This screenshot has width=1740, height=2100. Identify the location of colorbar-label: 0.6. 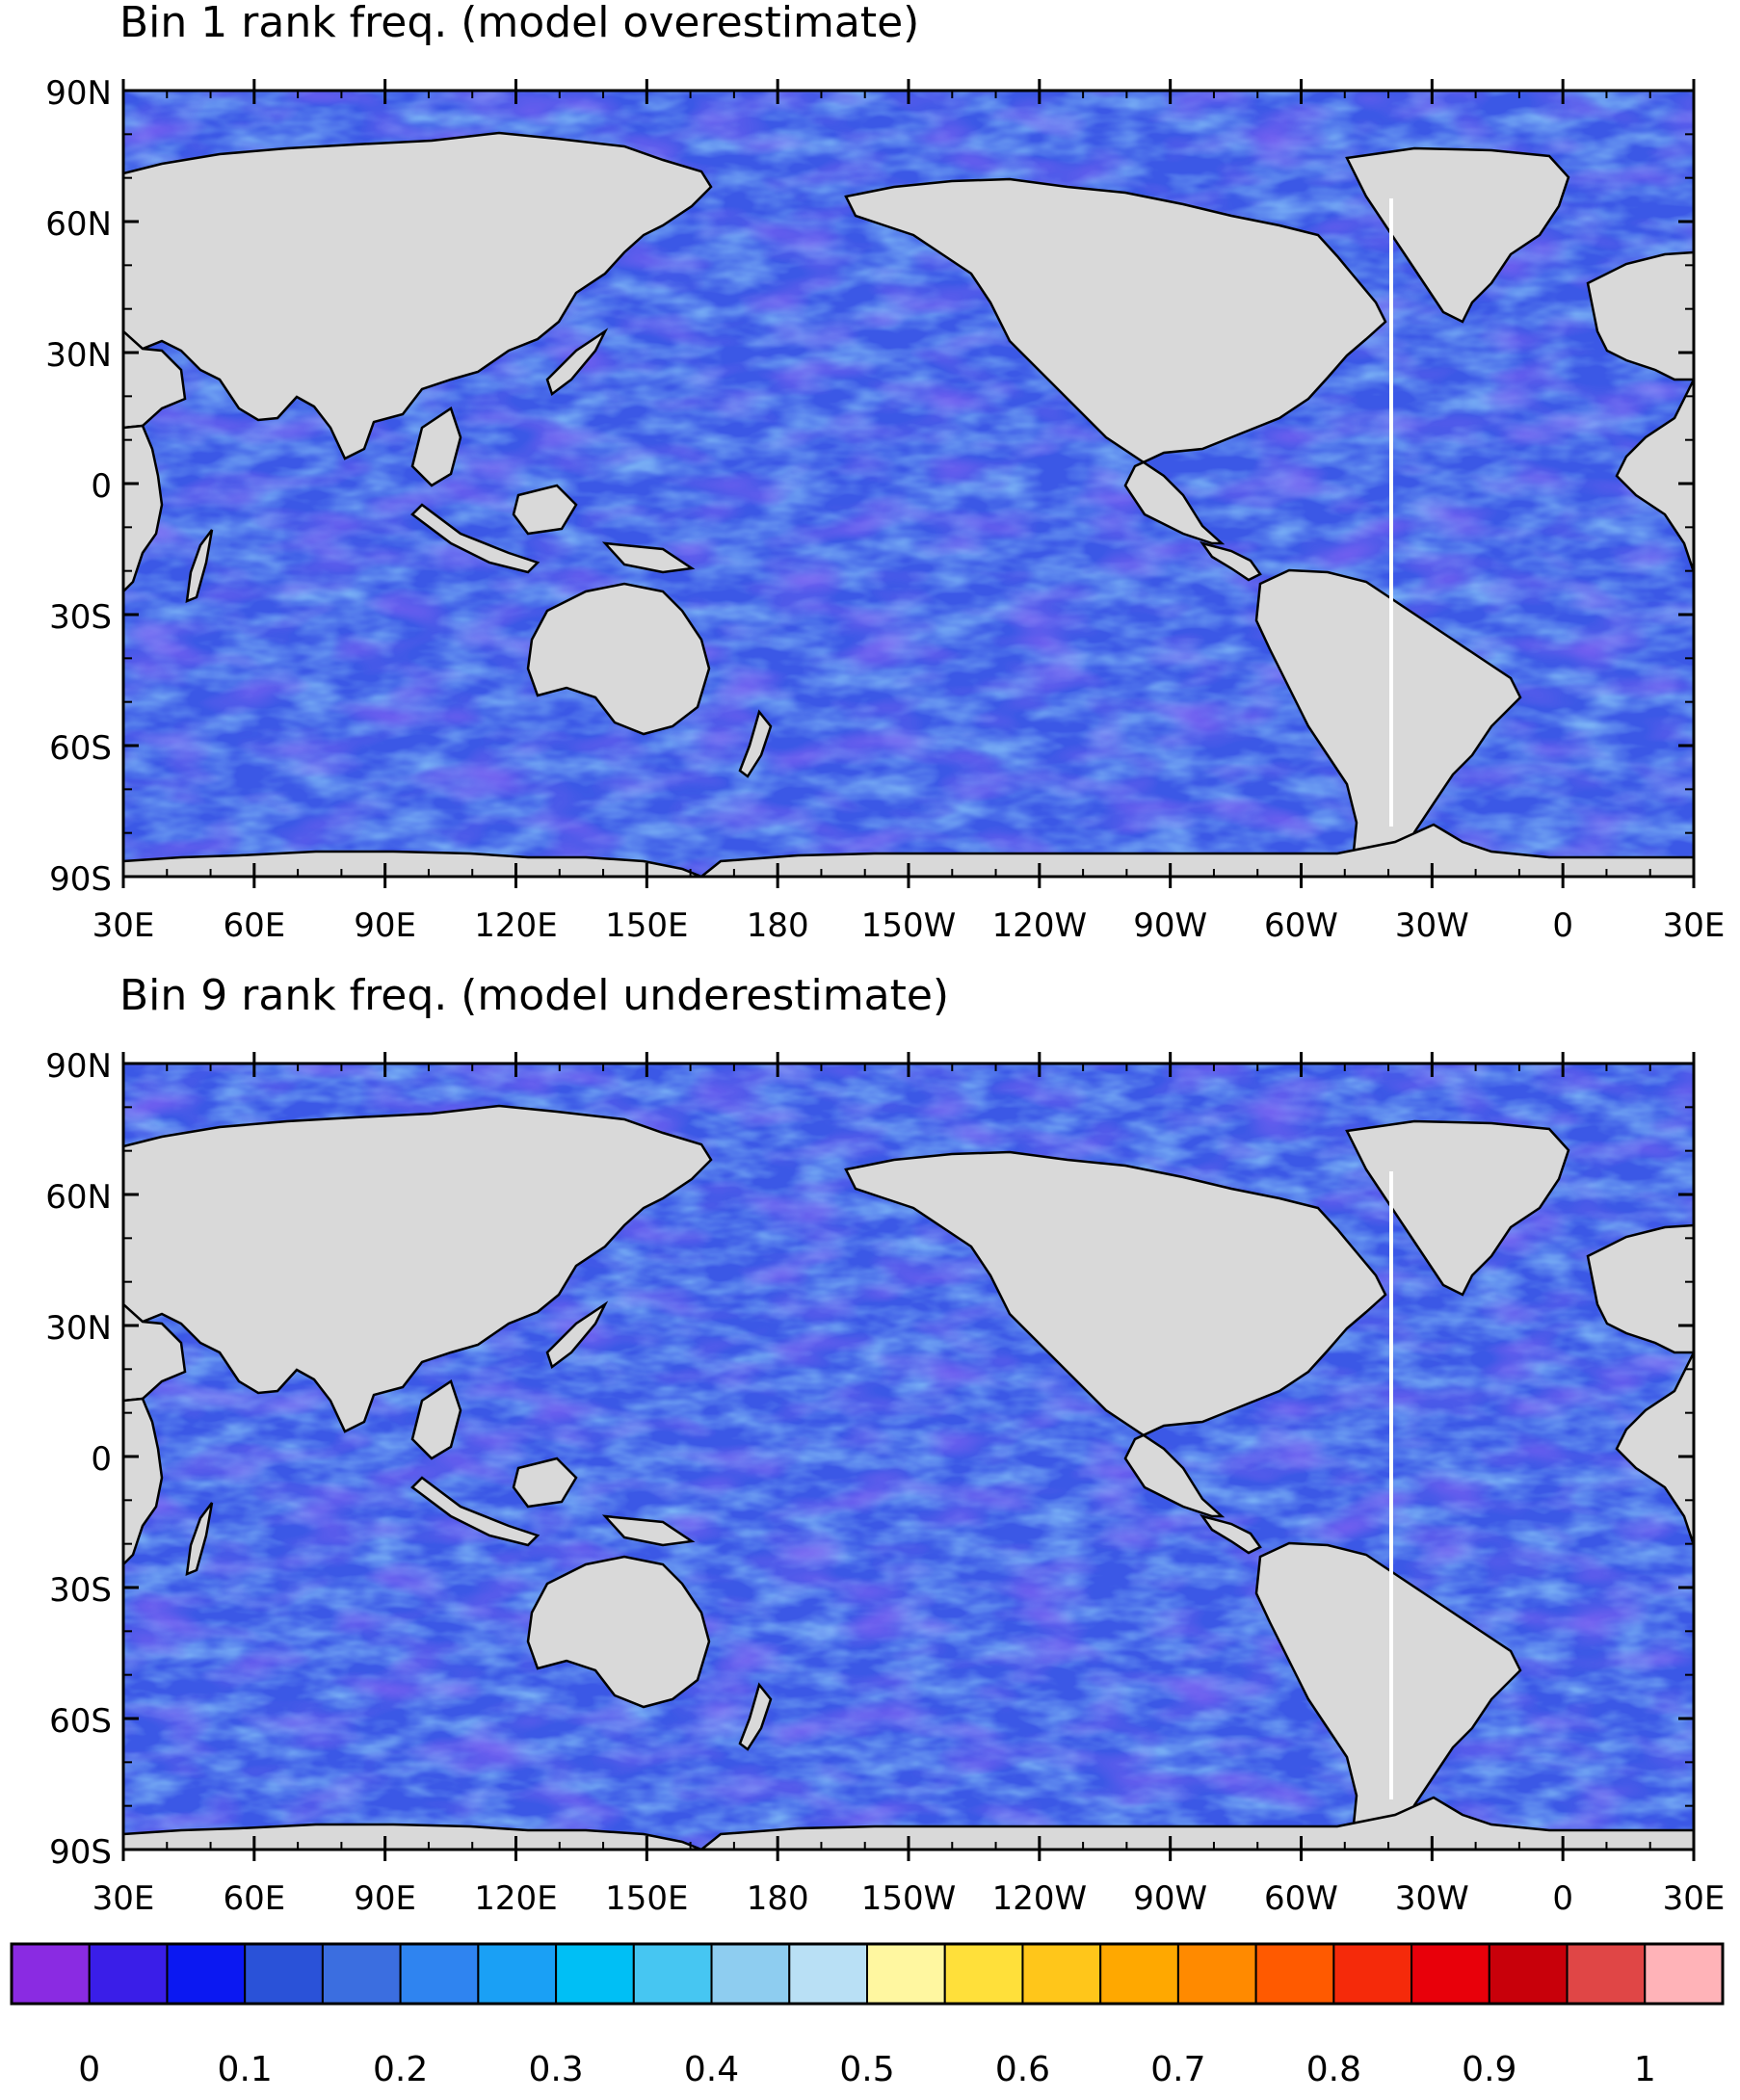
(1022, 2069).